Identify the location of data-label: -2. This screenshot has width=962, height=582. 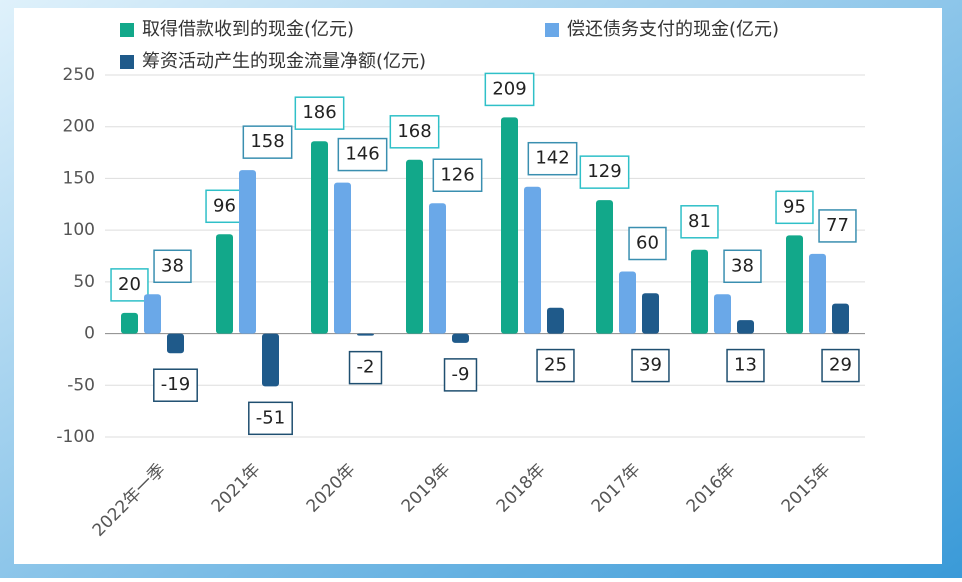
(366, 367).